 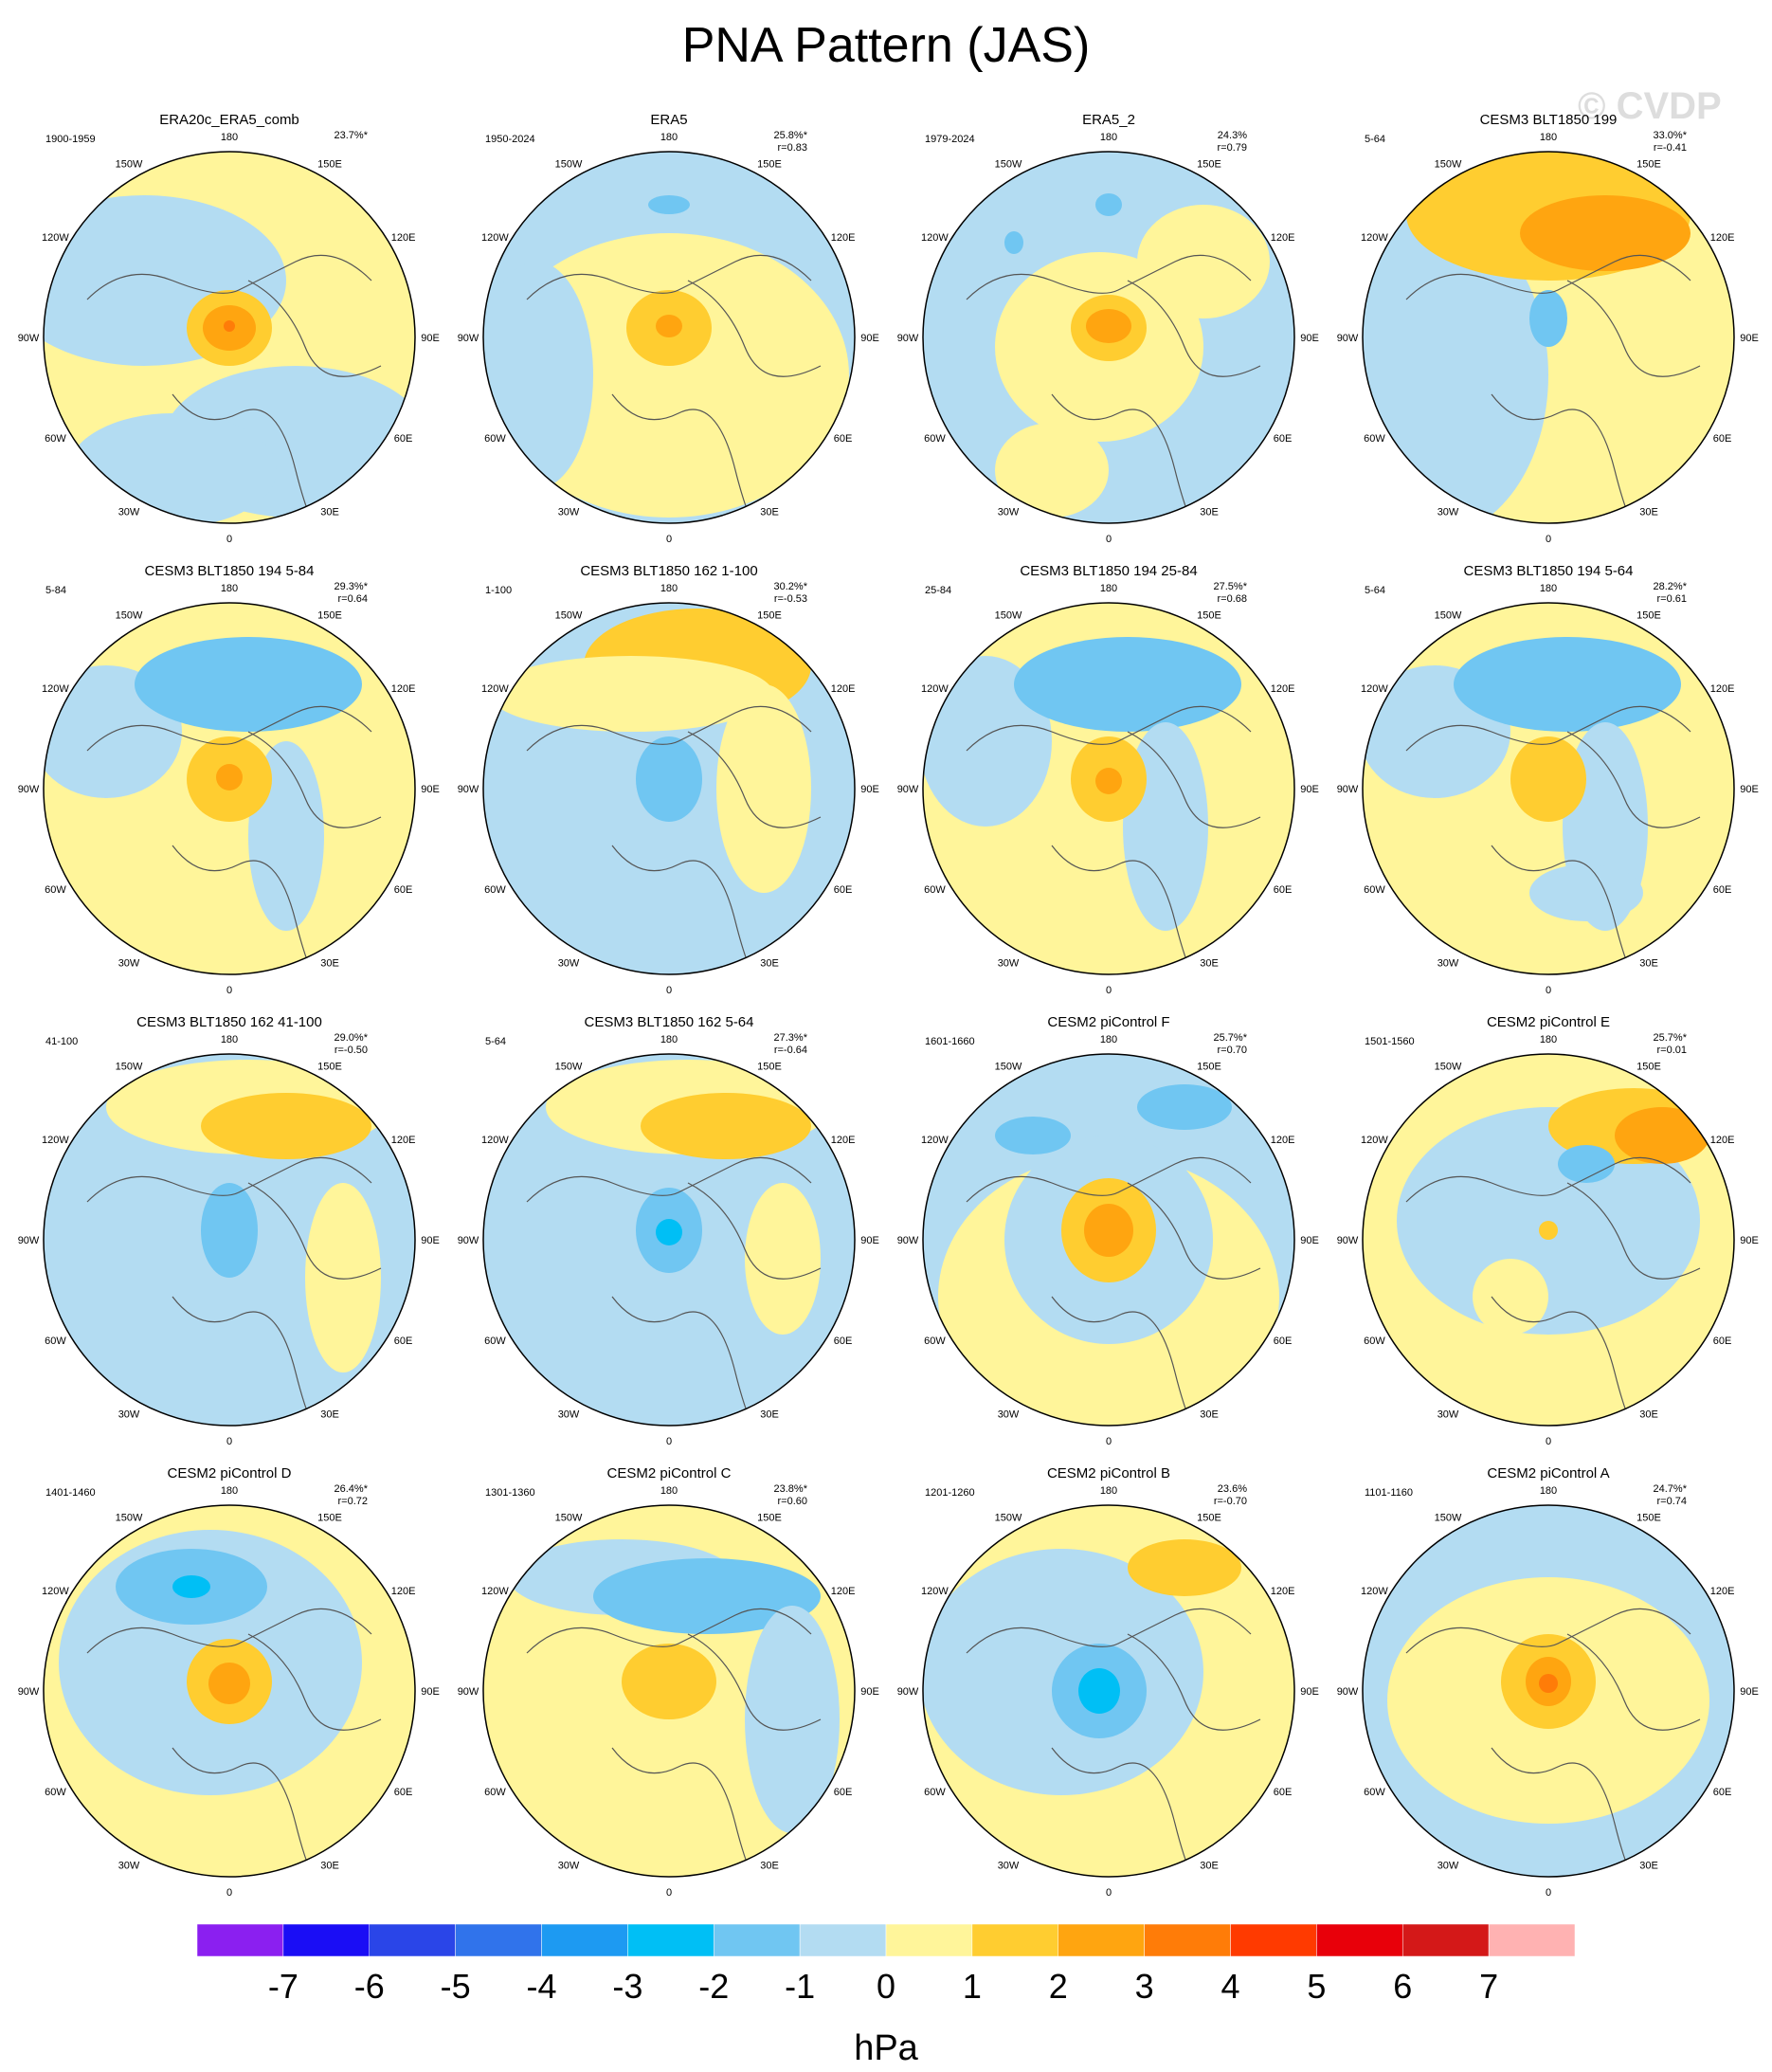 I want to click on panel-variance: 23.7%*, so click(x=352, y=135).